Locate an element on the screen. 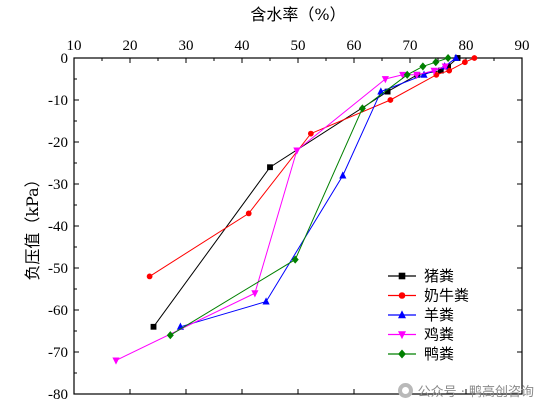  x-axis-title: 含水率（%） is located at coordinates (297, 14).